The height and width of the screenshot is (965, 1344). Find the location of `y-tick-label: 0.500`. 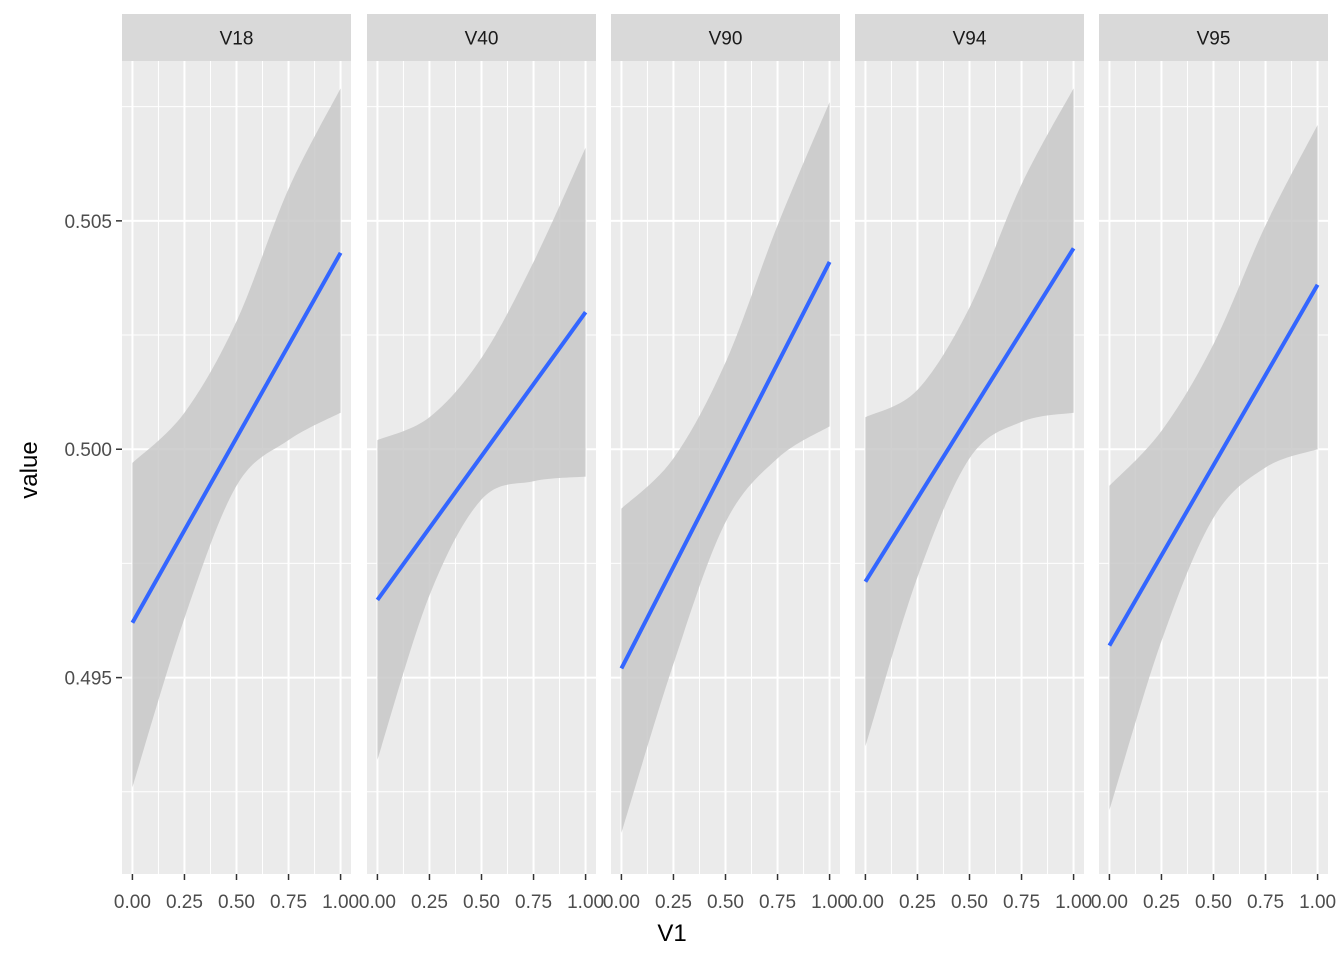

y-tick-label: 0.500 is located at coordinates (88, 450).